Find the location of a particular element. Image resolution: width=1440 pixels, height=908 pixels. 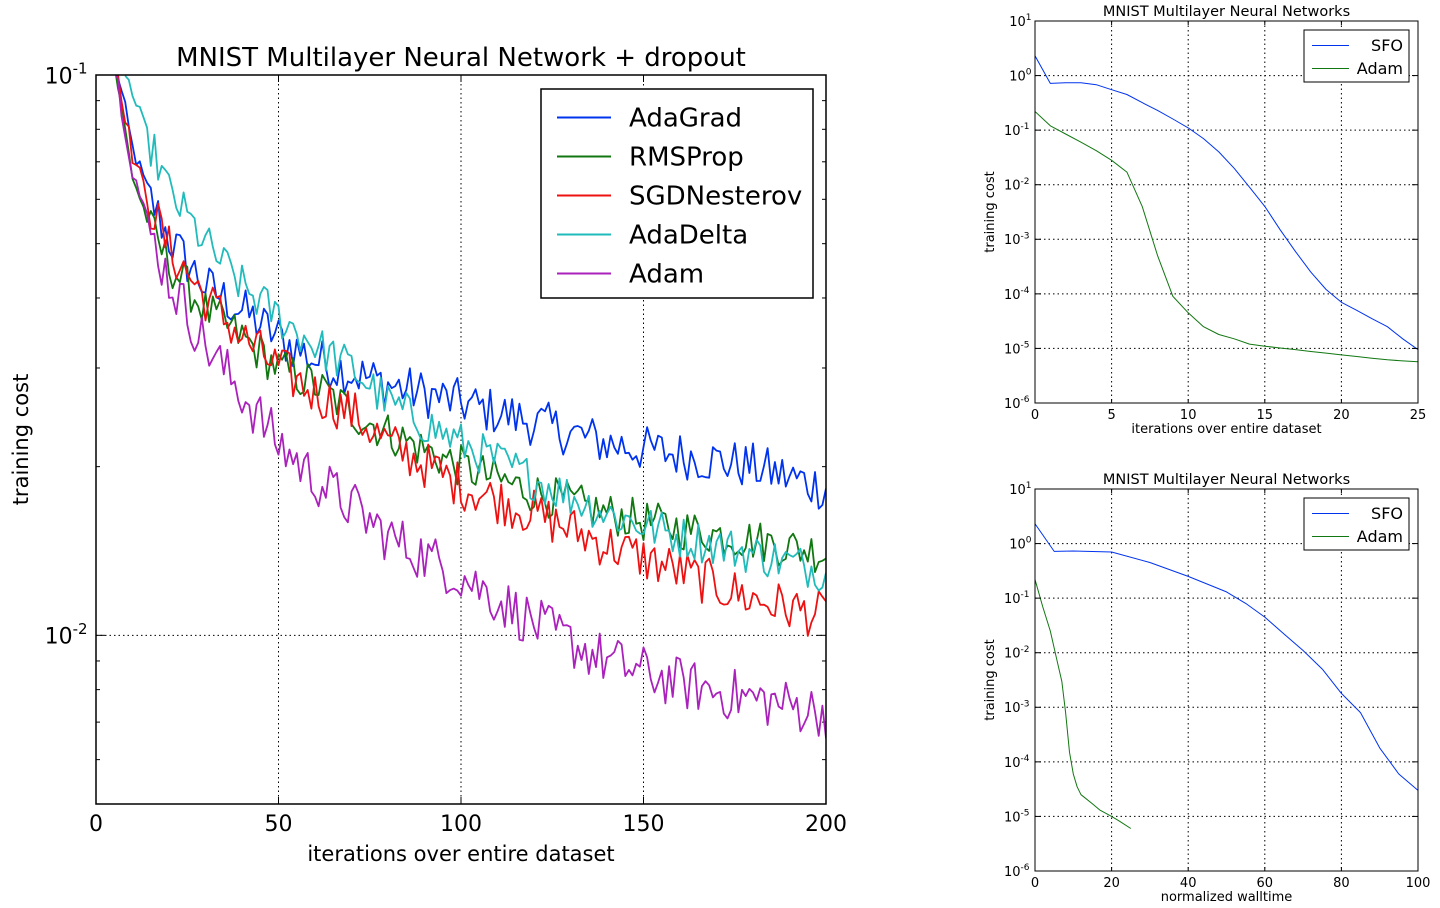

x-tick-label: 5 is located at coordinates (1111, 415).